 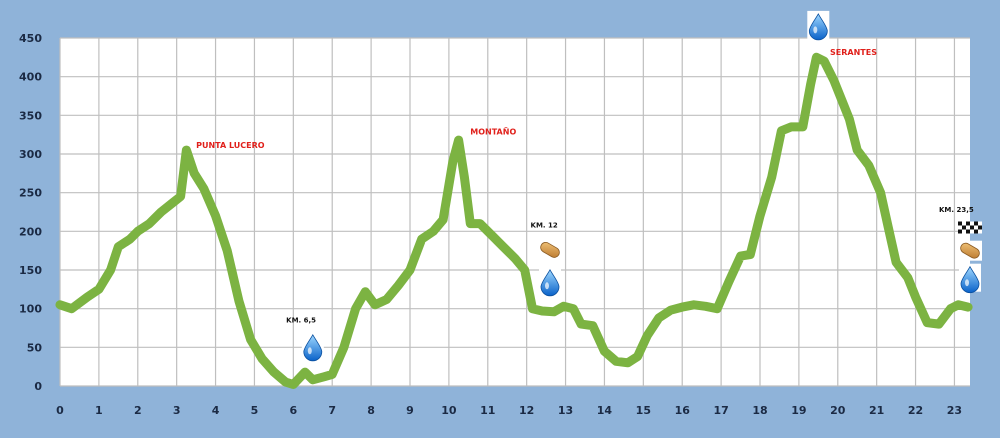 I want to click on peak-label: SERANTES, so click(x=853, y=52).